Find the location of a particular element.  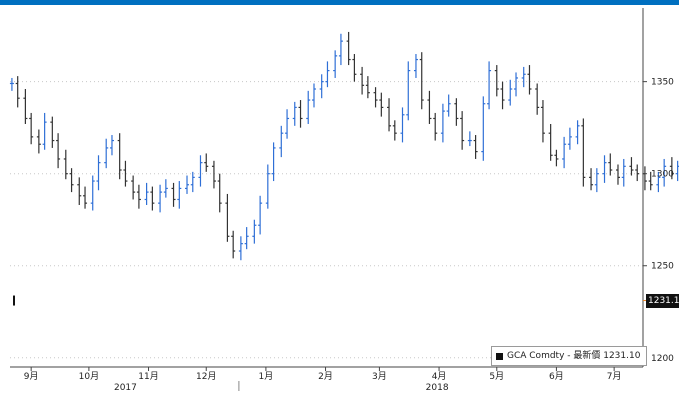

x-tick-label: 1月 is located at coordinates (266, 376).